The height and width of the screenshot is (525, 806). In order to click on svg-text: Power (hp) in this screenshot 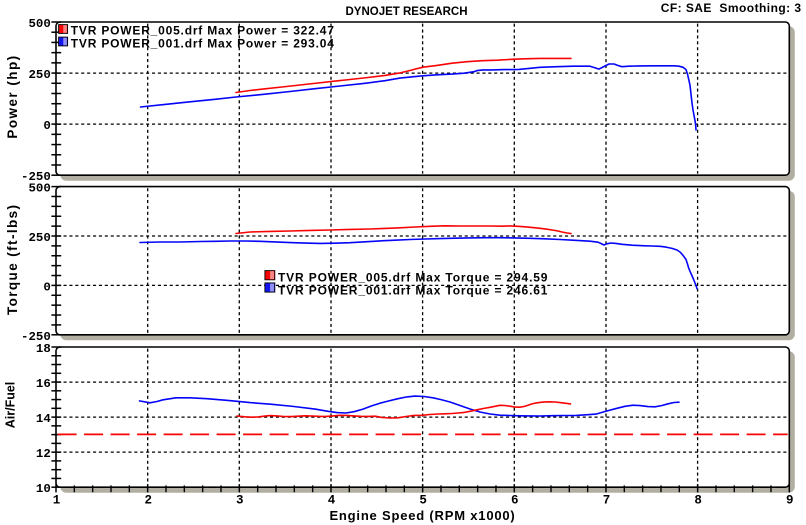, I will do `click(12, 96)`.